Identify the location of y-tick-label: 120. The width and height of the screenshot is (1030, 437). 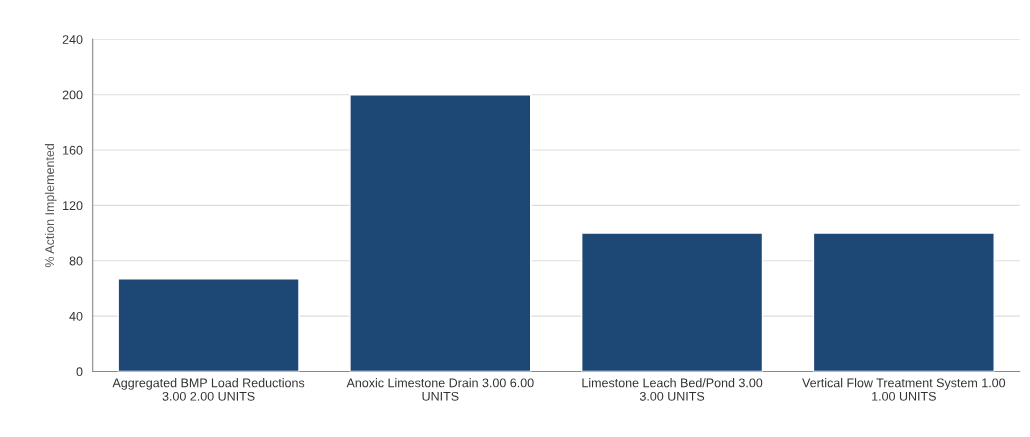
(73, 206).